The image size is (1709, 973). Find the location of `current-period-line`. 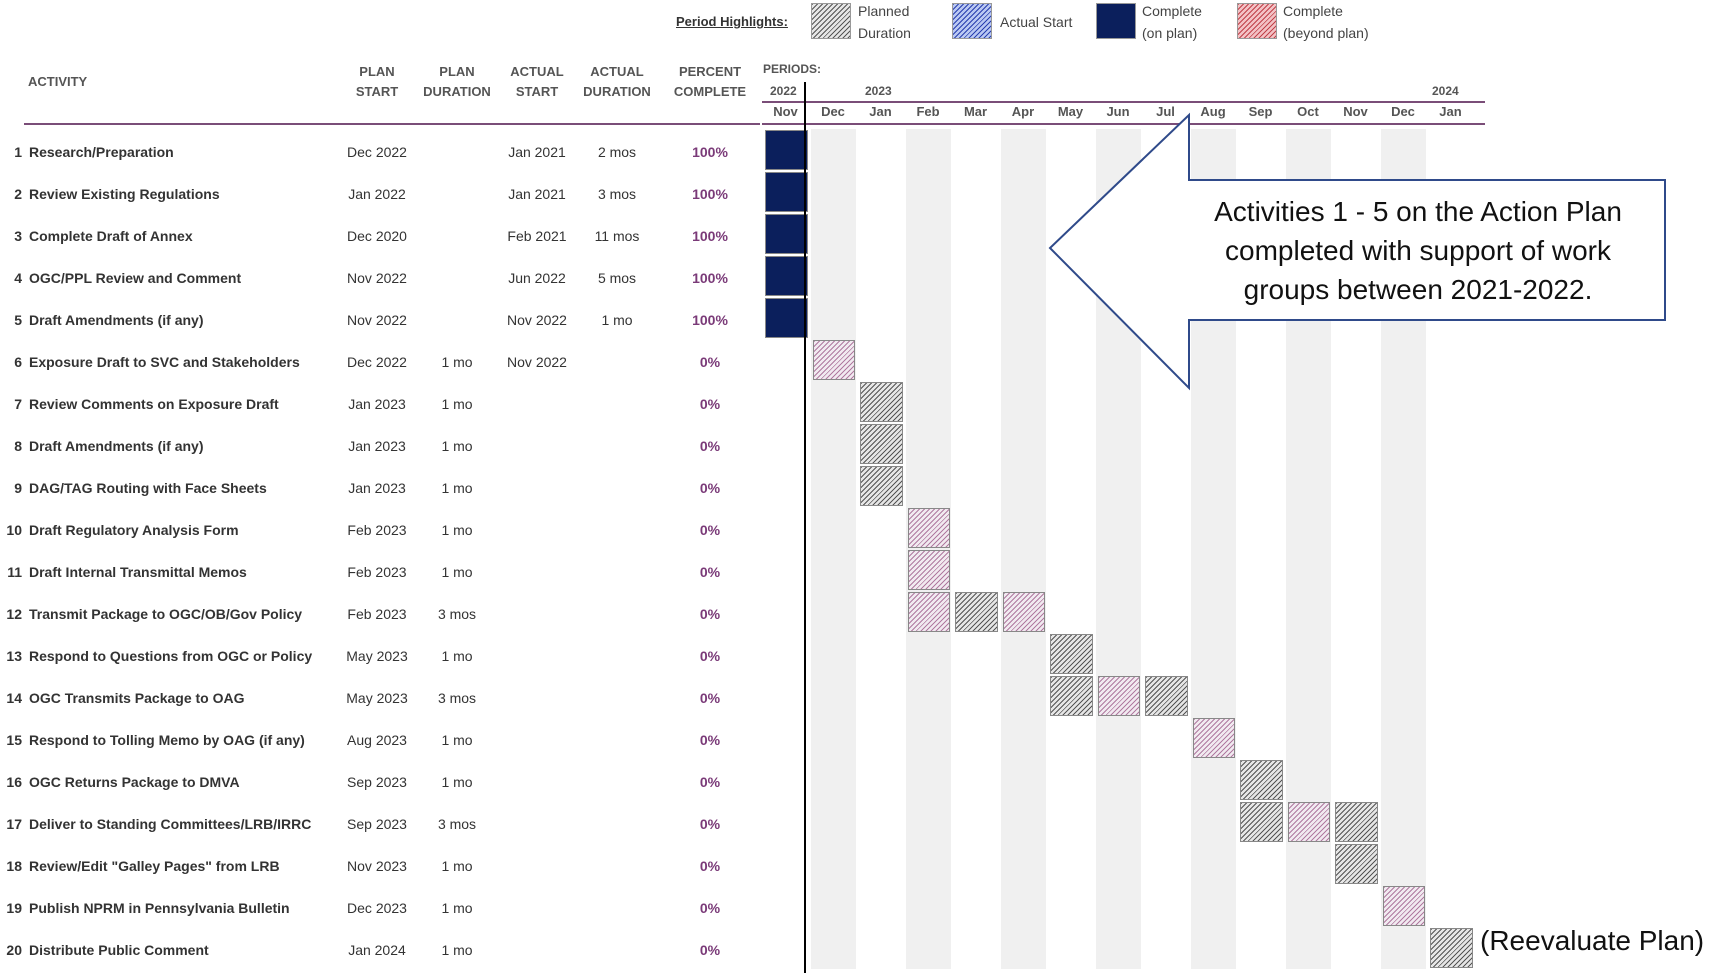

current-period-line is located at coordinates (805, 527).